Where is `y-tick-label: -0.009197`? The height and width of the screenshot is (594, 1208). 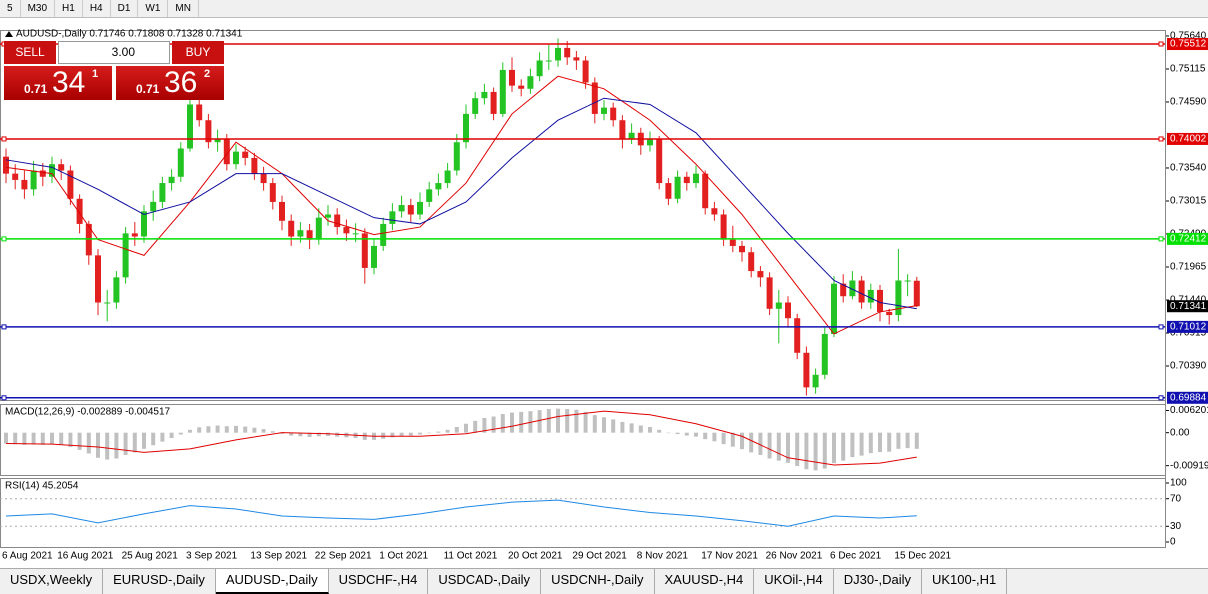 y-tick-label: -0.009197 is located at coordinates (1189, 465).